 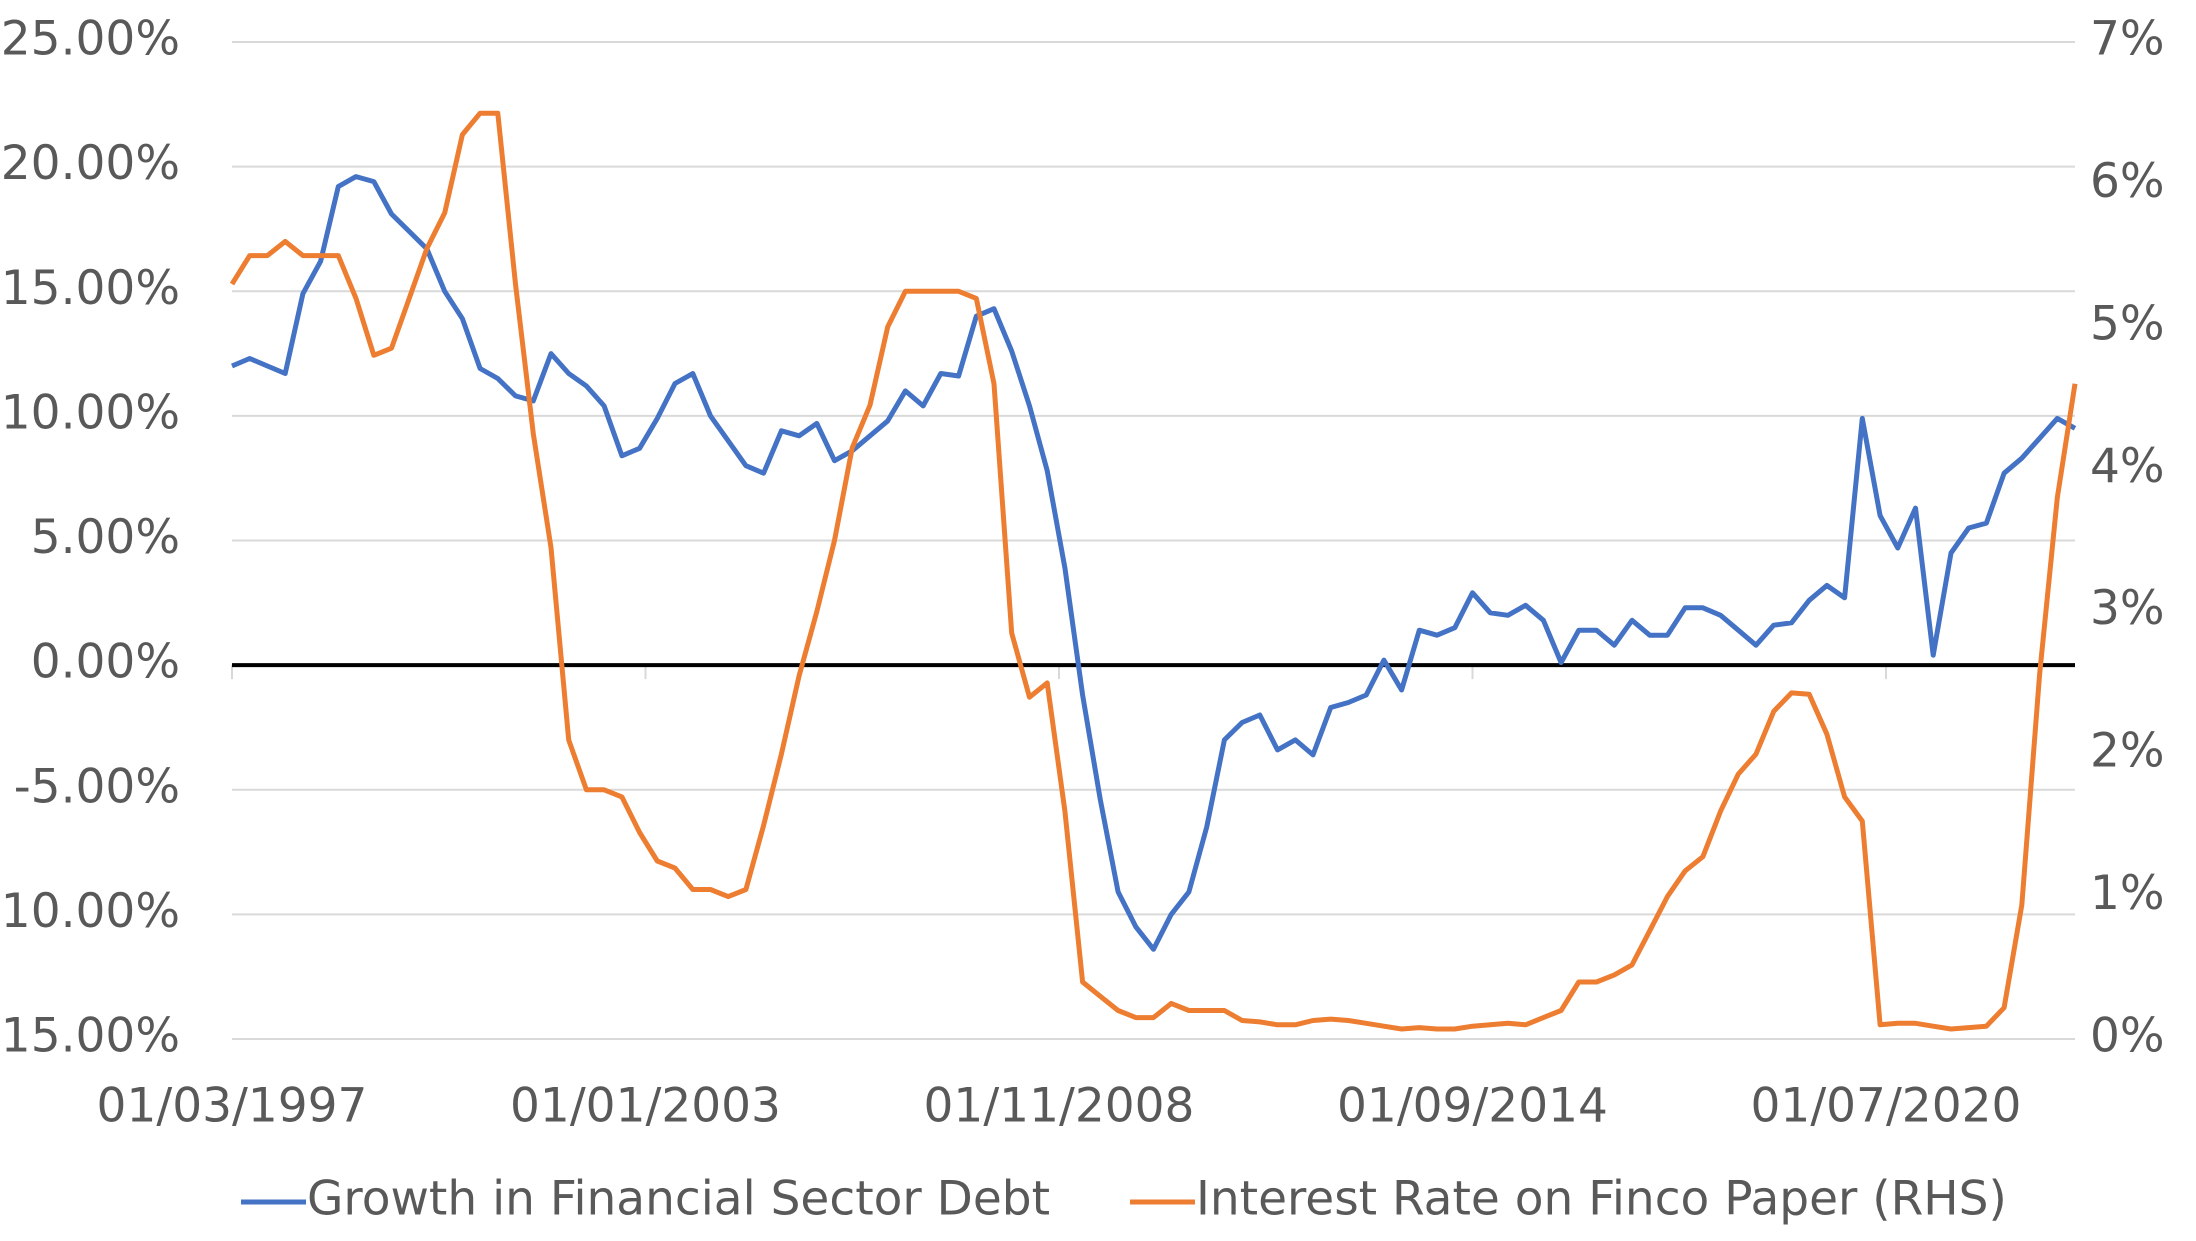 I want to click on y2-tick-label: 3%, so click(x=2127, y=608).